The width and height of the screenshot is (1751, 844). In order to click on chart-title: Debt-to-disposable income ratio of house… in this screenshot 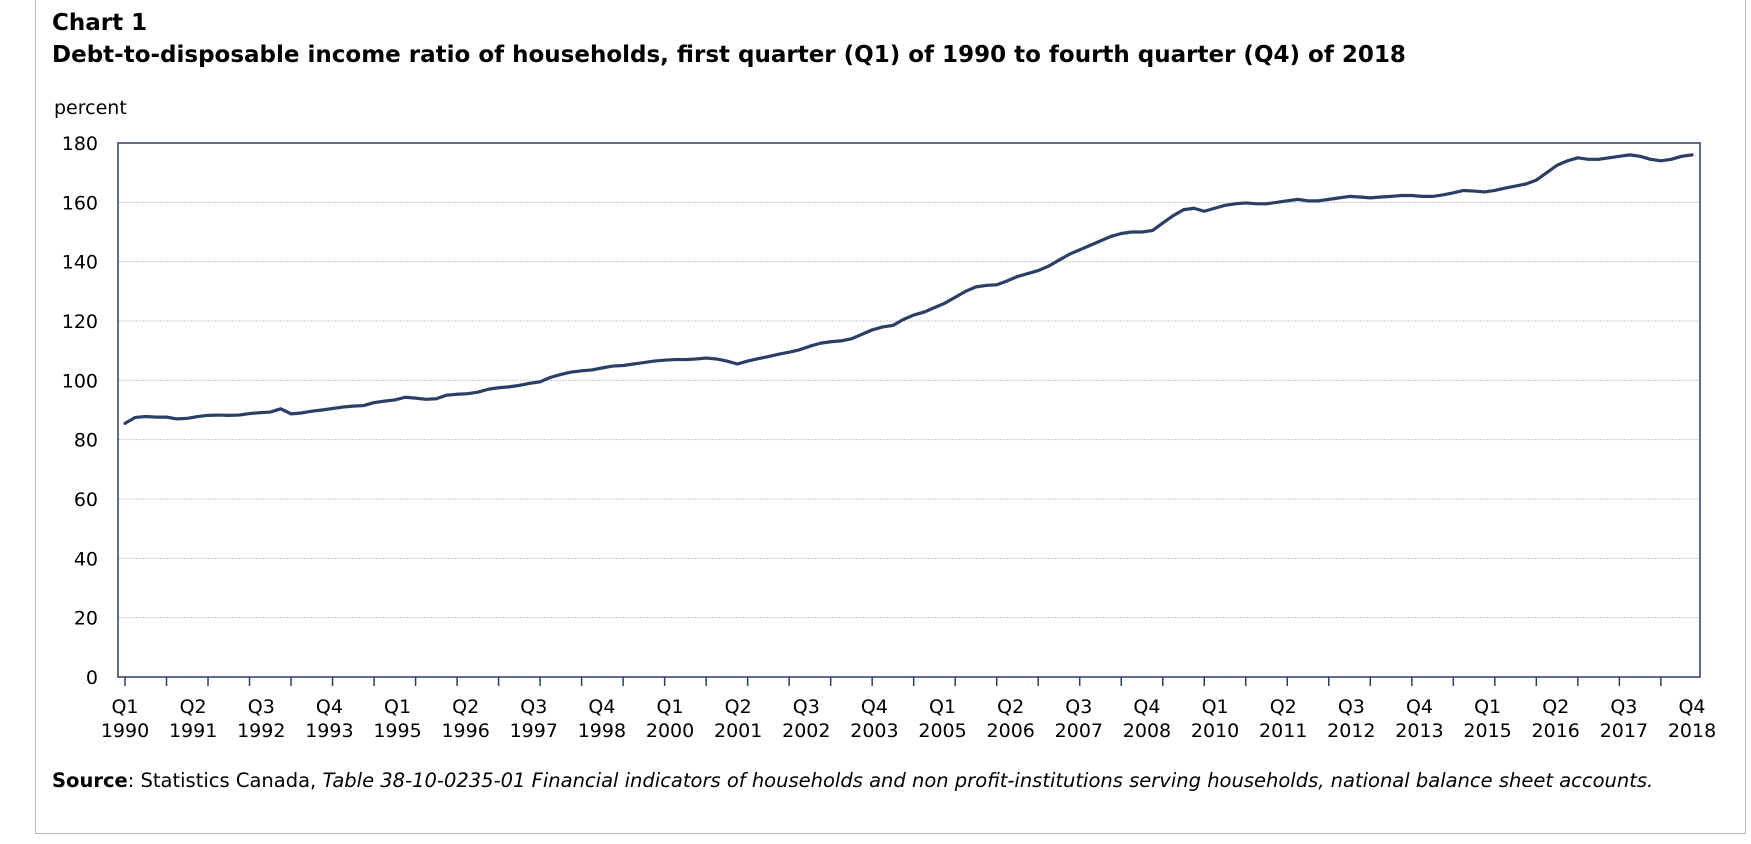, I will do `click(729, 55)`.